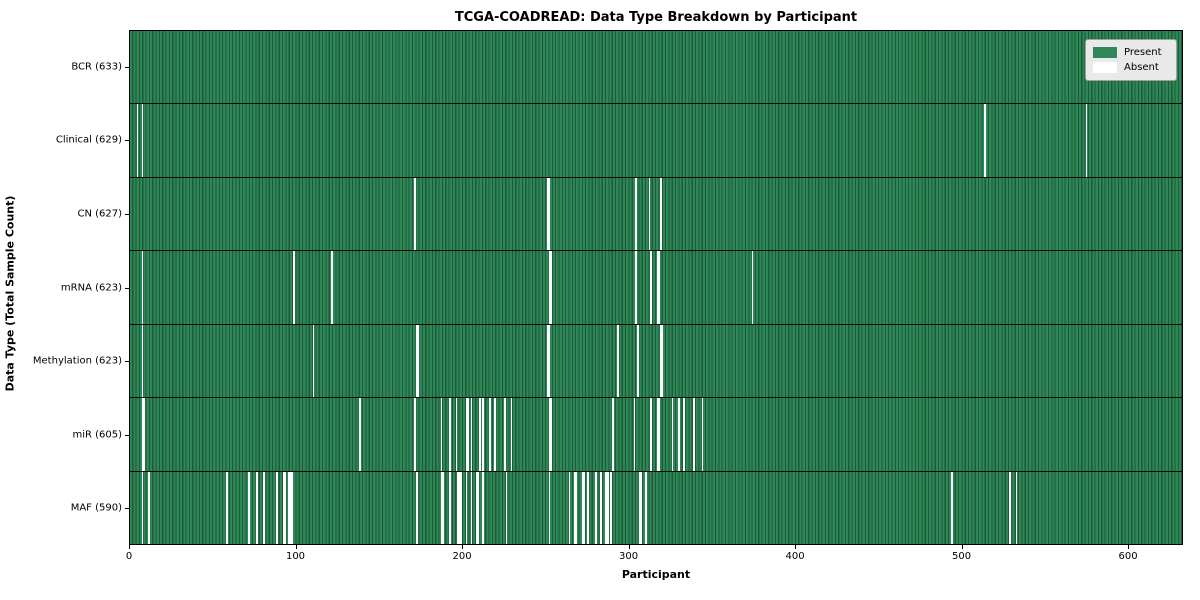 The width and height of the screenshot is (1200, 600). I want to click on xtick-label-100: 100, so click(295, 556).